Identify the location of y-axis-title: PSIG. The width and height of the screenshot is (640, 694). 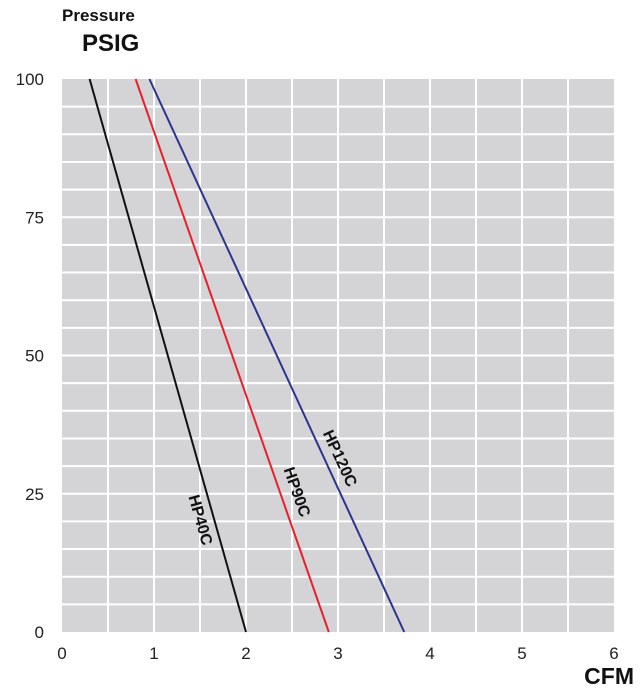
(111, 43).